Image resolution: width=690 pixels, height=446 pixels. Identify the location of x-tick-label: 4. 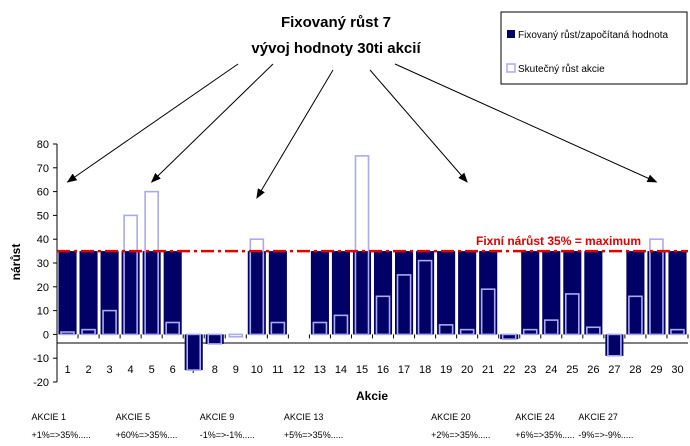
(131, 370).